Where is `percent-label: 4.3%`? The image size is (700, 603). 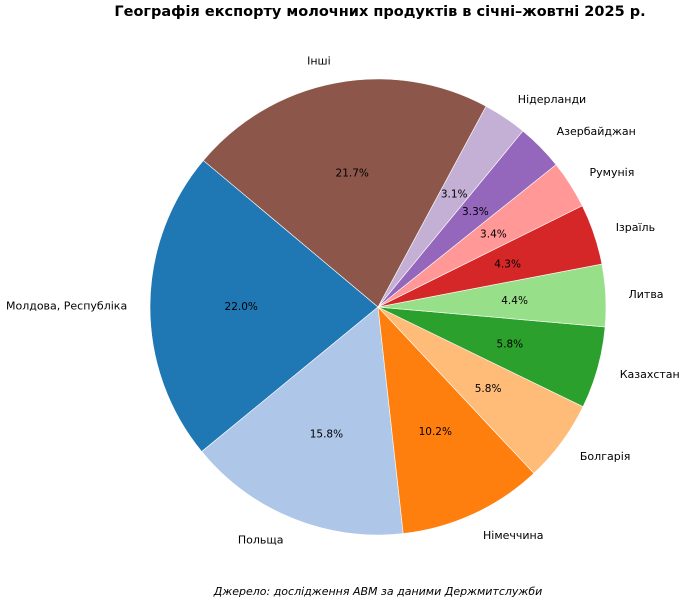 percent-label: 4.3% is located at coordinates (507, 264).